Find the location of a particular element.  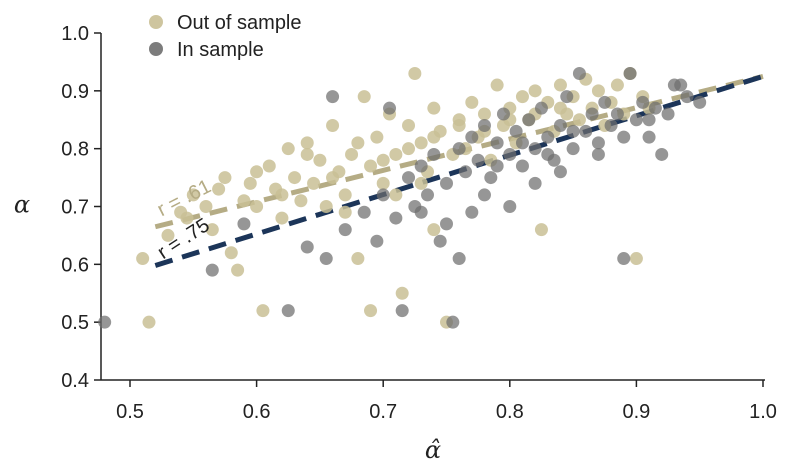

x-tick-label: 0.6 is located at coordinates (257, 412).